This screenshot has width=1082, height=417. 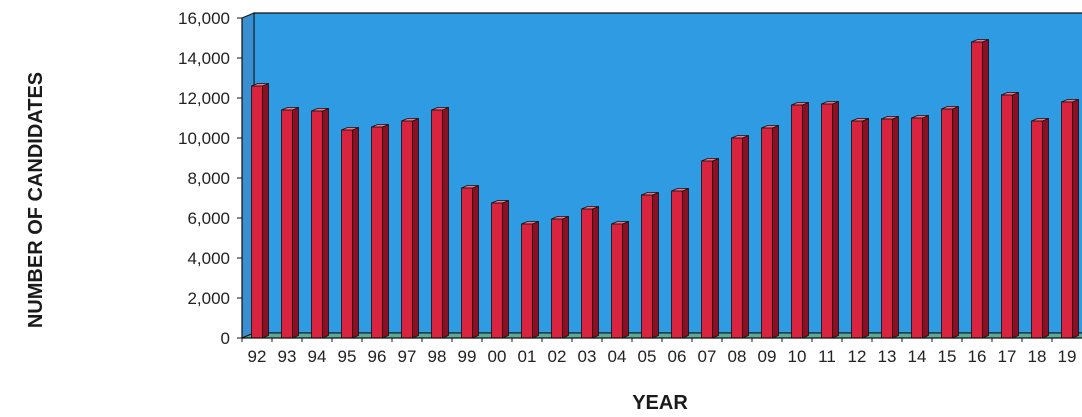 I want to click on y-tick-label: 4,000, so click(x=208, y=258).